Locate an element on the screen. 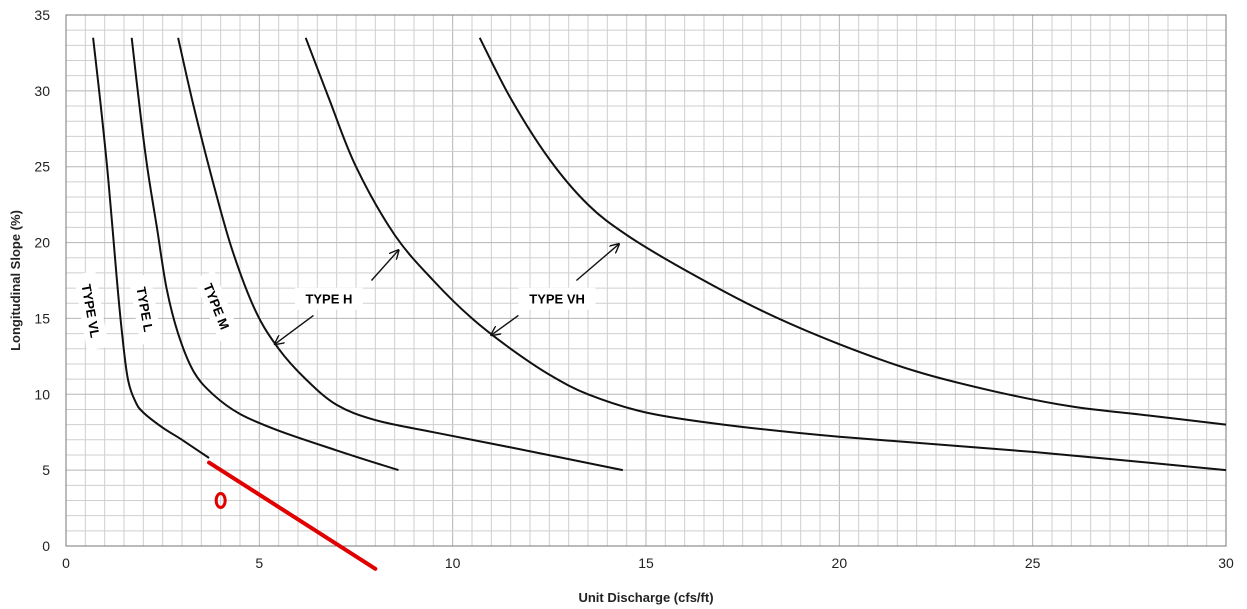 The height and width of the screenshot is (609, 1247). x-tick-label: 15 is located at coordinates (646, 563).